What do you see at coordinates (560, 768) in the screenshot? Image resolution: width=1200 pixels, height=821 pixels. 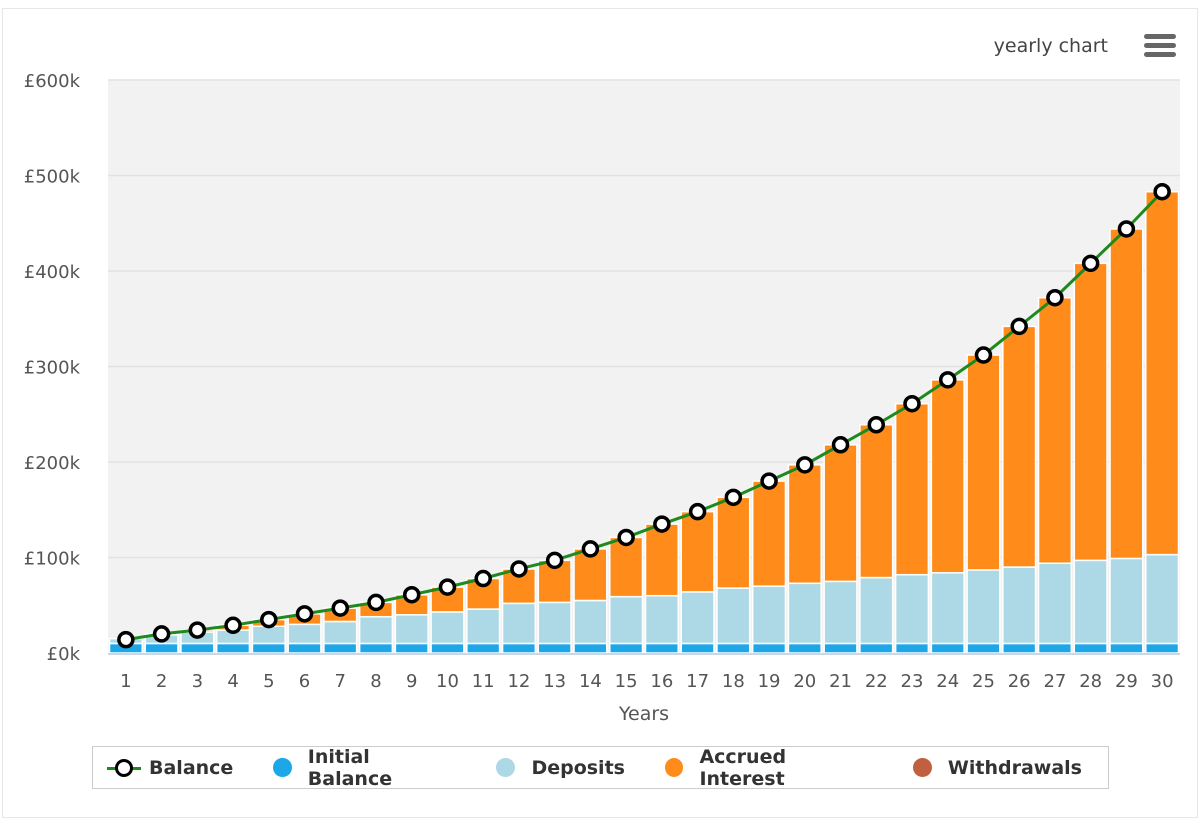 I see `legend-item-deposits: Deposits` at bounding box center [560, 768].